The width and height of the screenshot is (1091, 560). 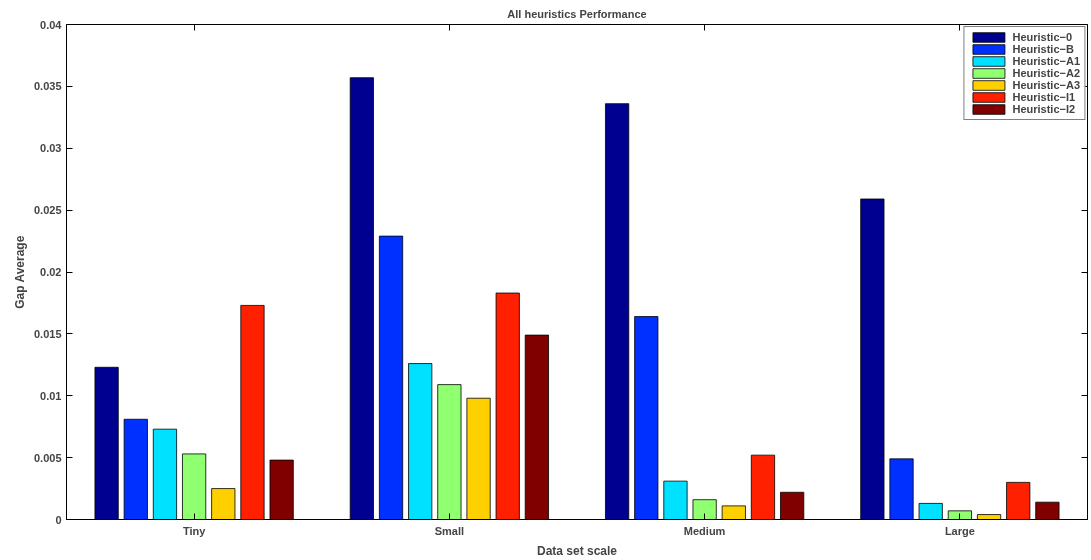 I want to click on legend-label: Heuristic−A3, so click(x=1046, y=85).